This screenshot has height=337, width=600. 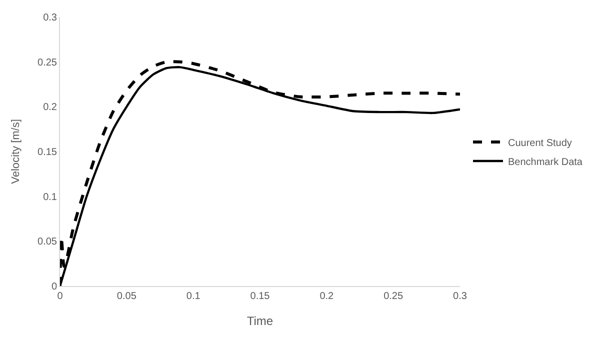 I want to click on x-tick-label: 0.15, so click(x=260, y=296).